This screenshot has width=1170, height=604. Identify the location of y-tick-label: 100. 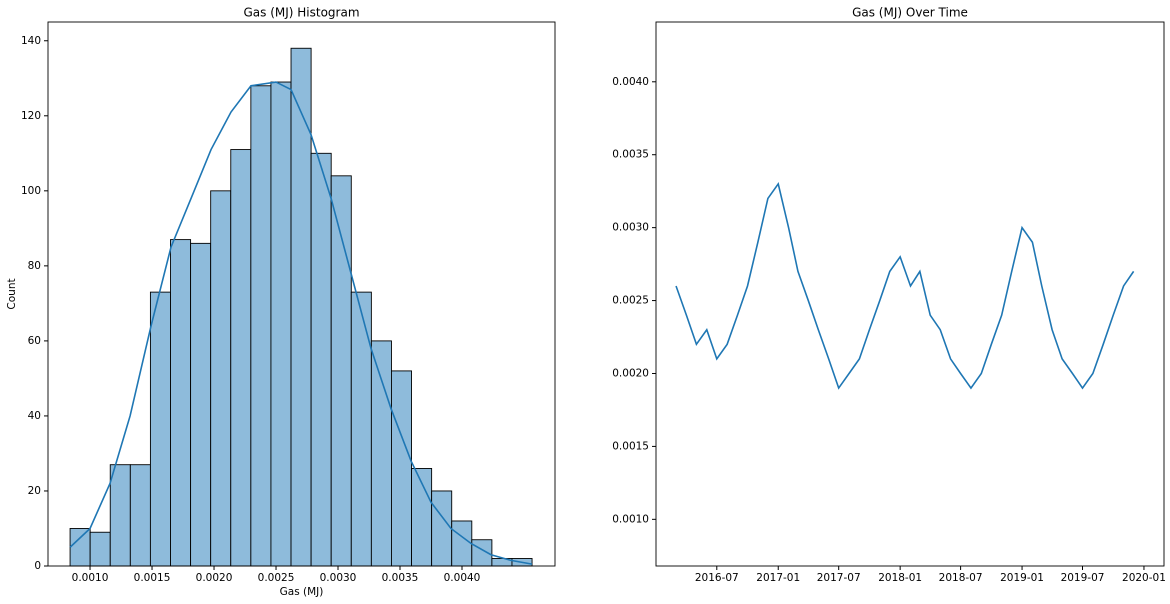
(31, 191).